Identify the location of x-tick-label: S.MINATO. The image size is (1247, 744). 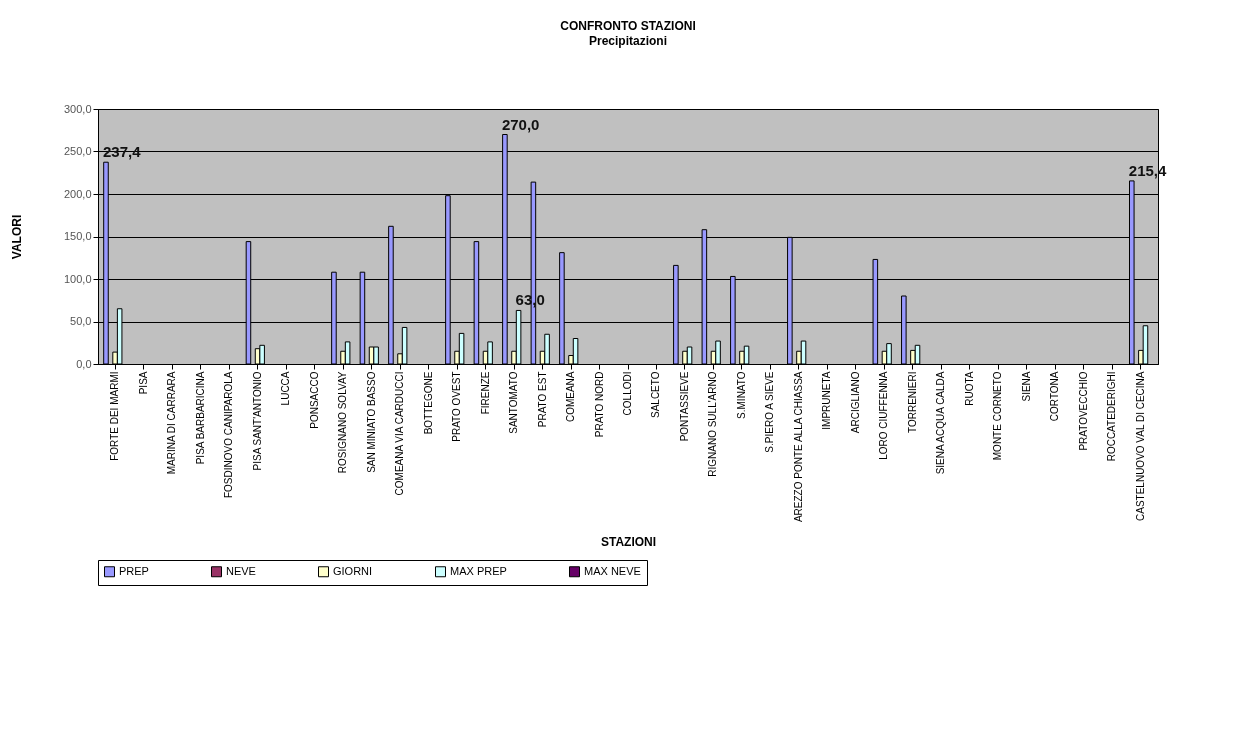
(741, 395).